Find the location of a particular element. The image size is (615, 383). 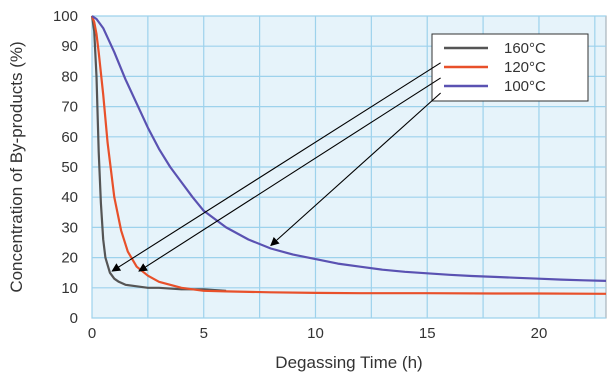

x-tick-label: 20 is located at coordinates (539, 333).